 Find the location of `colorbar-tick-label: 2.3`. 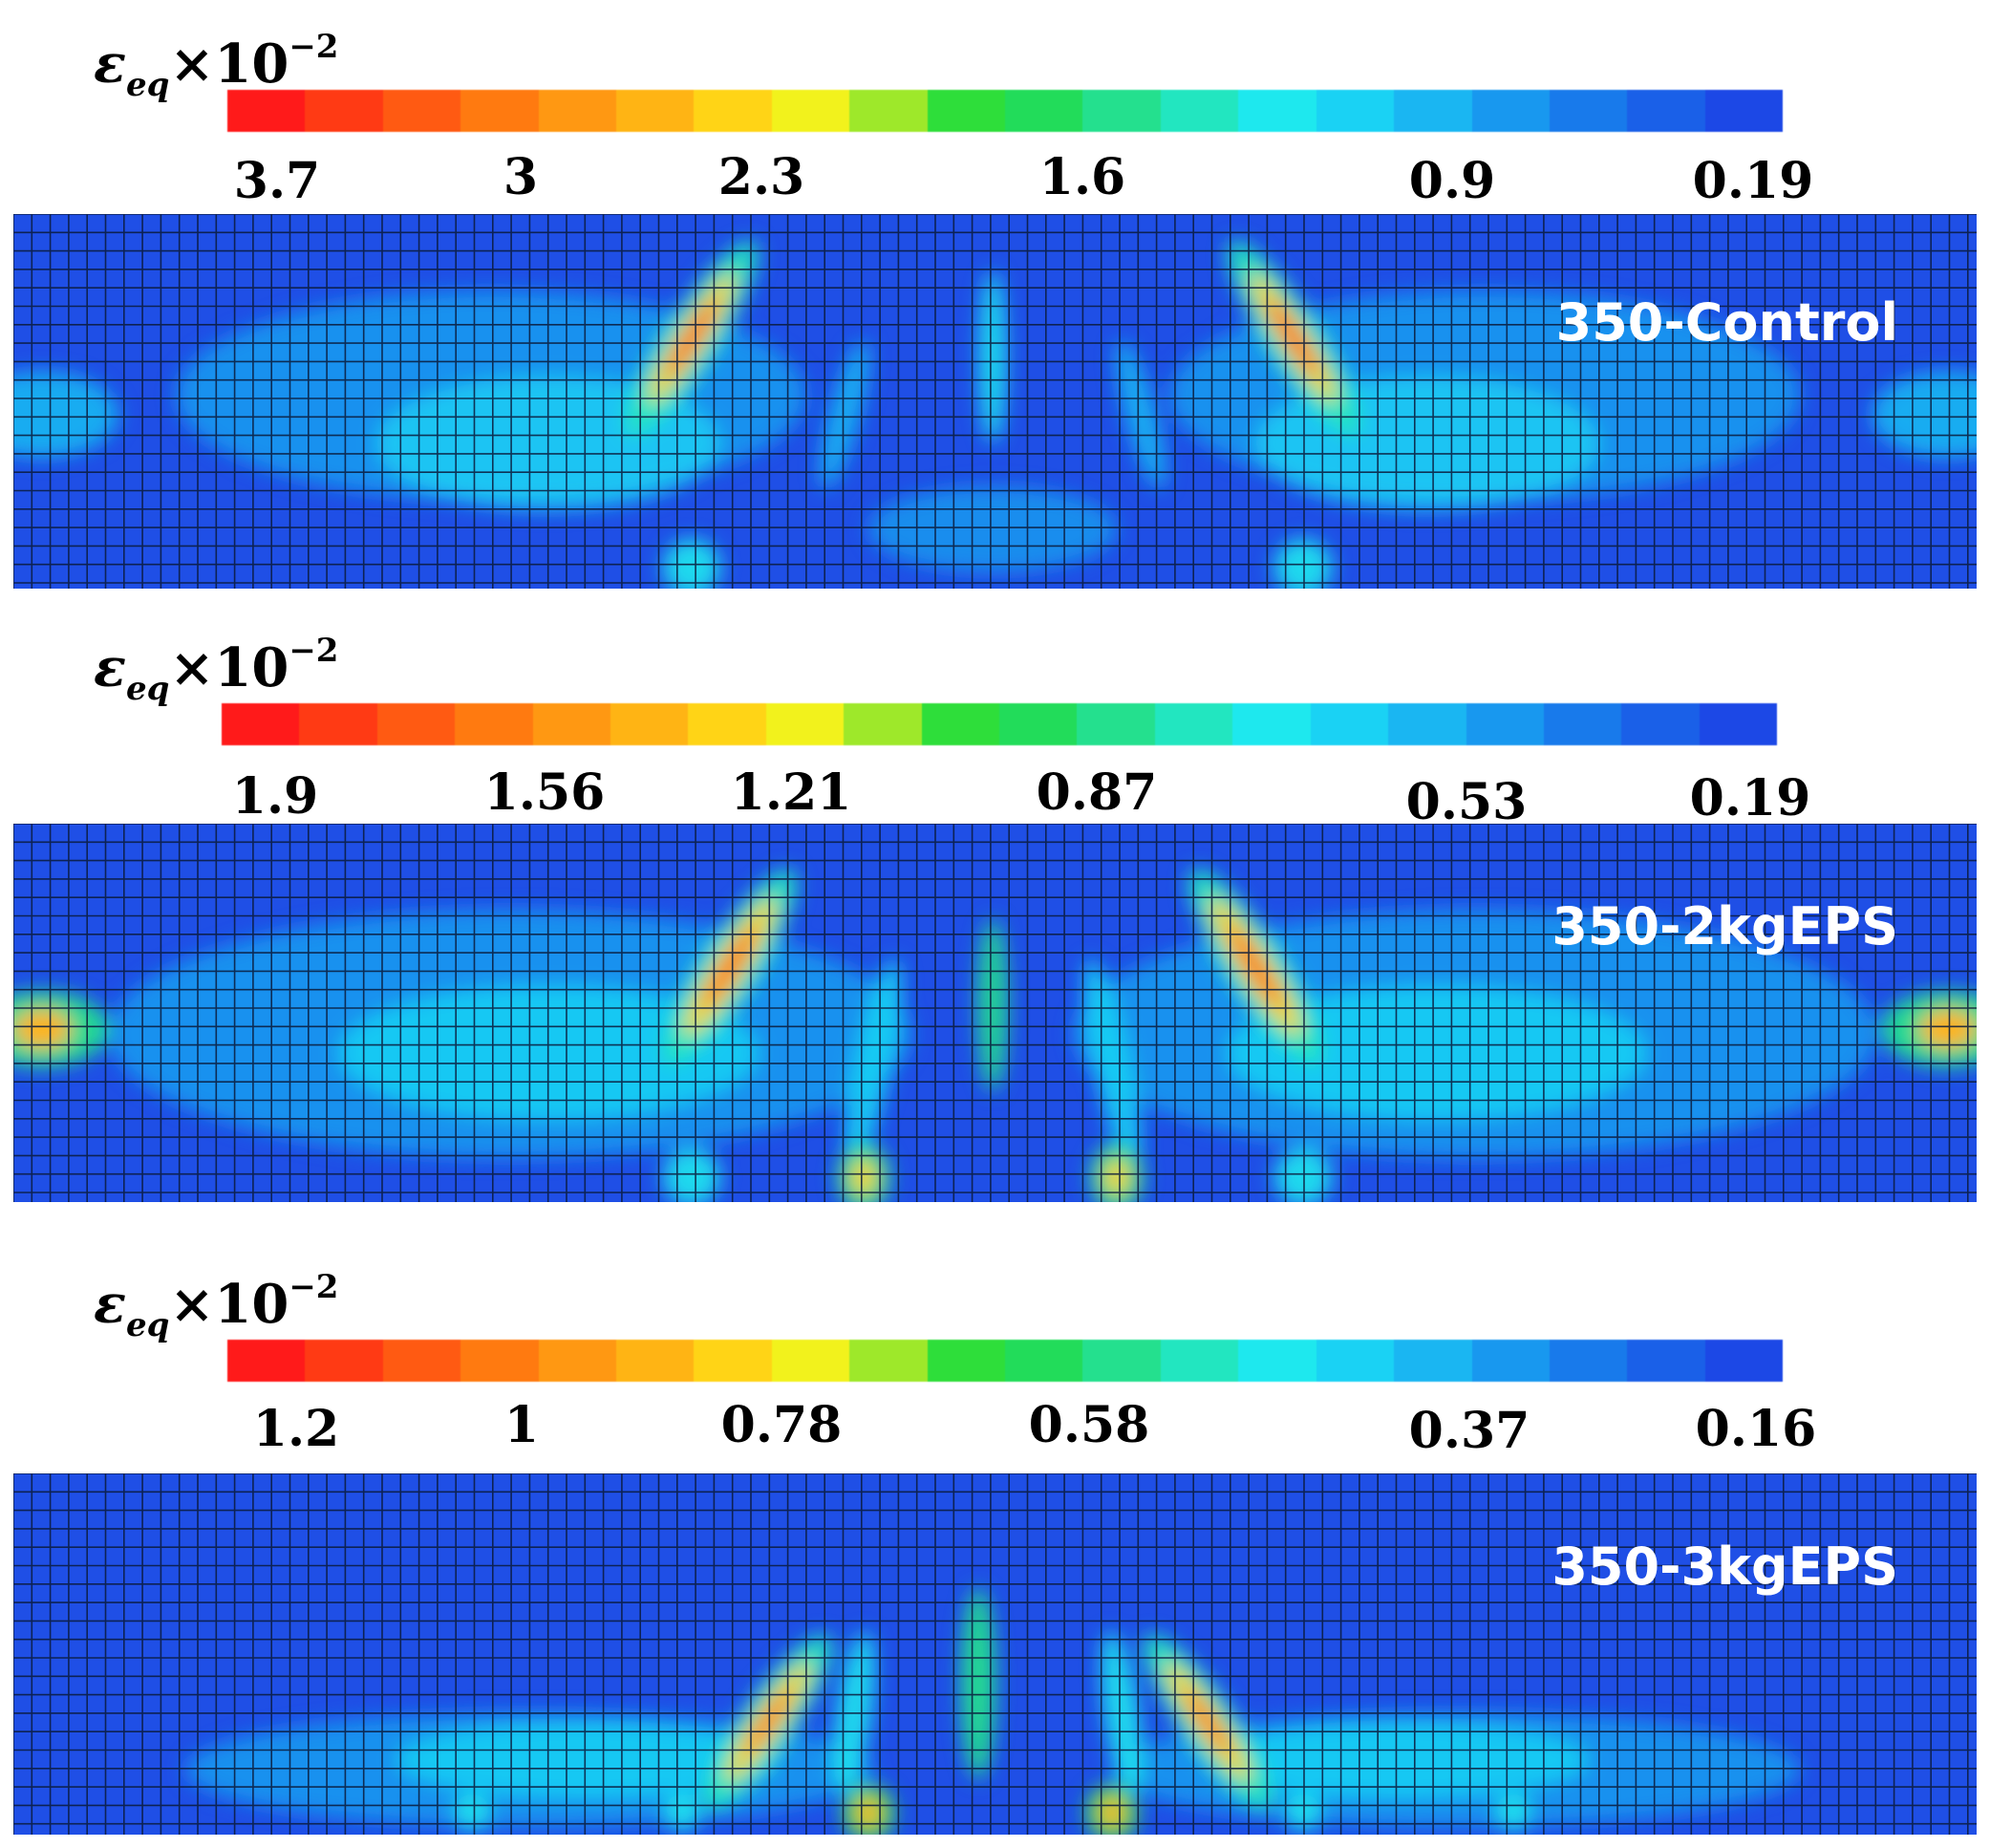

colorbar-tick-label: 2.3 is located at coordinates (761, 177).